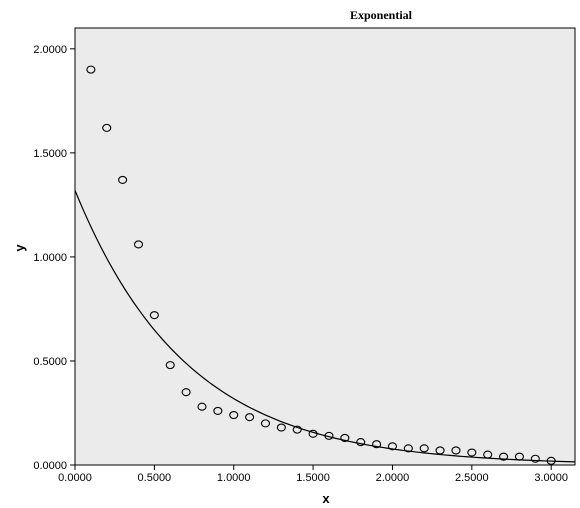  Describe the element at coordinates (50, 466) in the screenshot. I see `y-tick-label: 0.0000` at that location.